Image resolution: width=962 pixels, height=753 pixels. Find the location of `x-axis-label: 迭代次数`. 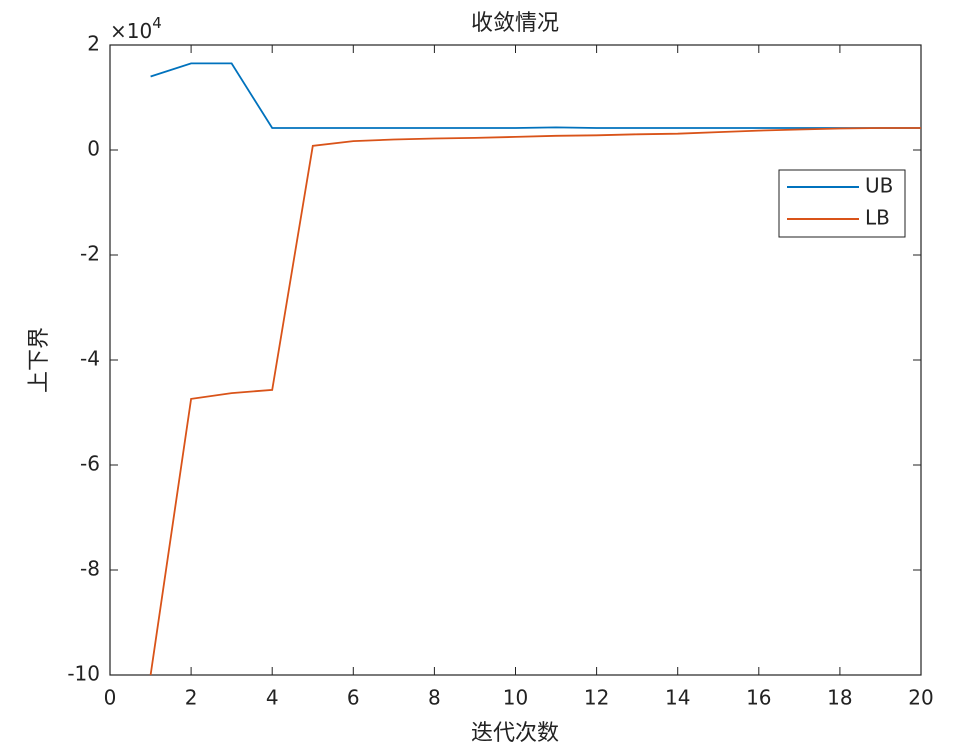

x-axis-label: 迭代次数 is located at coordinates (515, 733).